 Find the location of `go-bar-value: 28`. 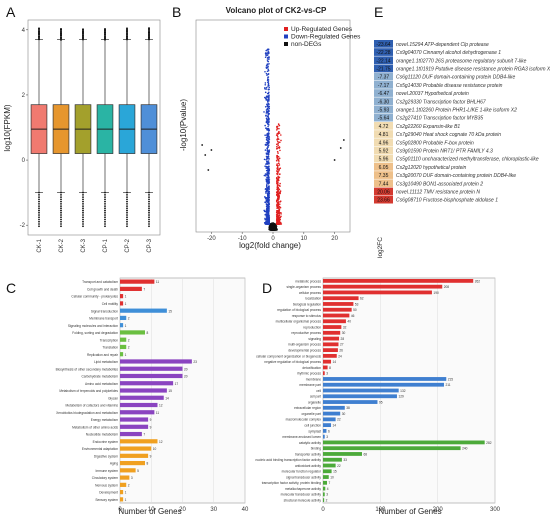

go-bar-value: 28 is located at coordinates (343, 339).